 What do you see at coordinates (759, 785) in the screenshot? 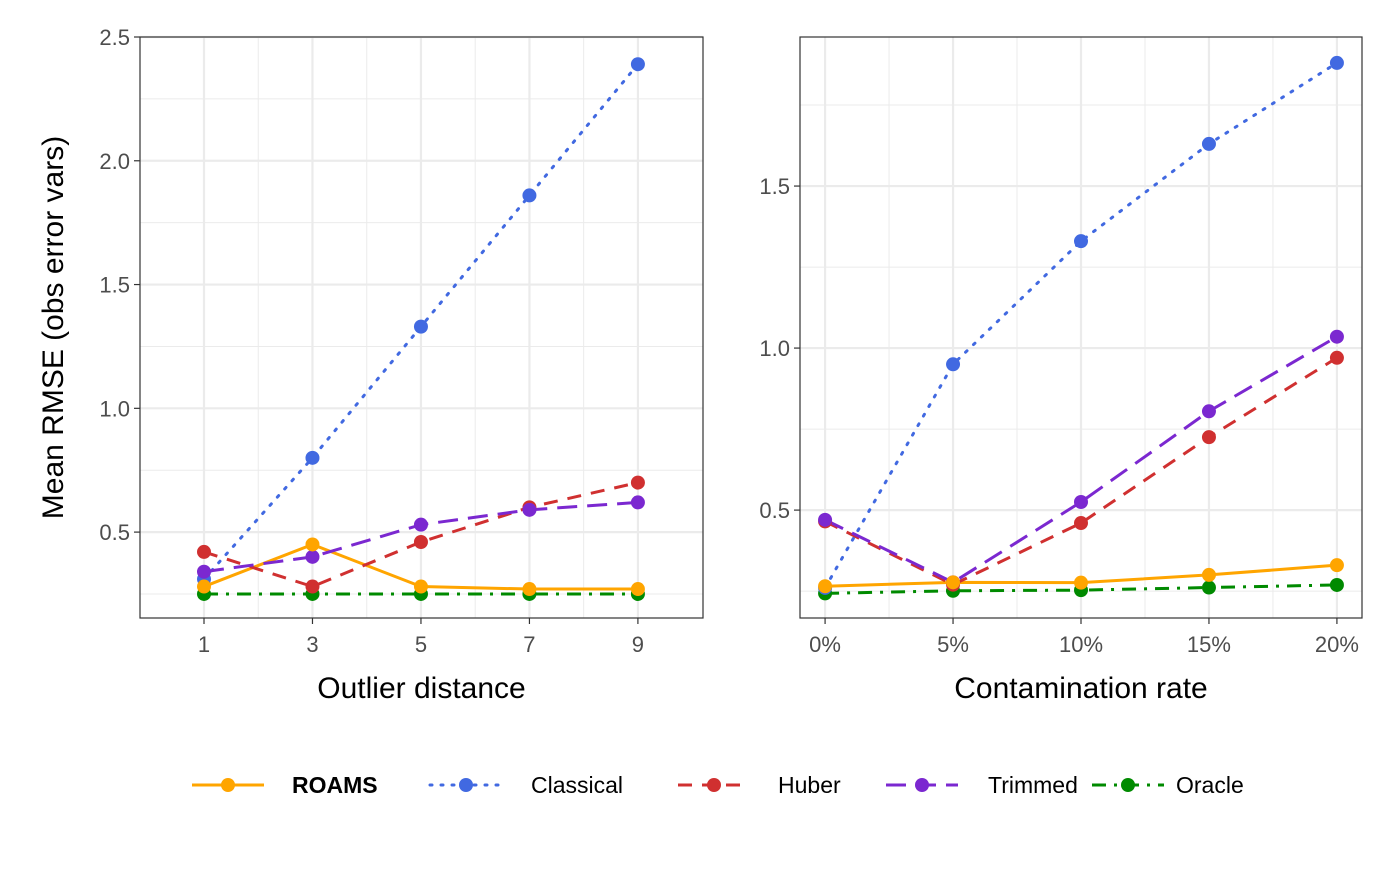
I see `legend-item-huber: Huber` at bounding box center [759, 785].